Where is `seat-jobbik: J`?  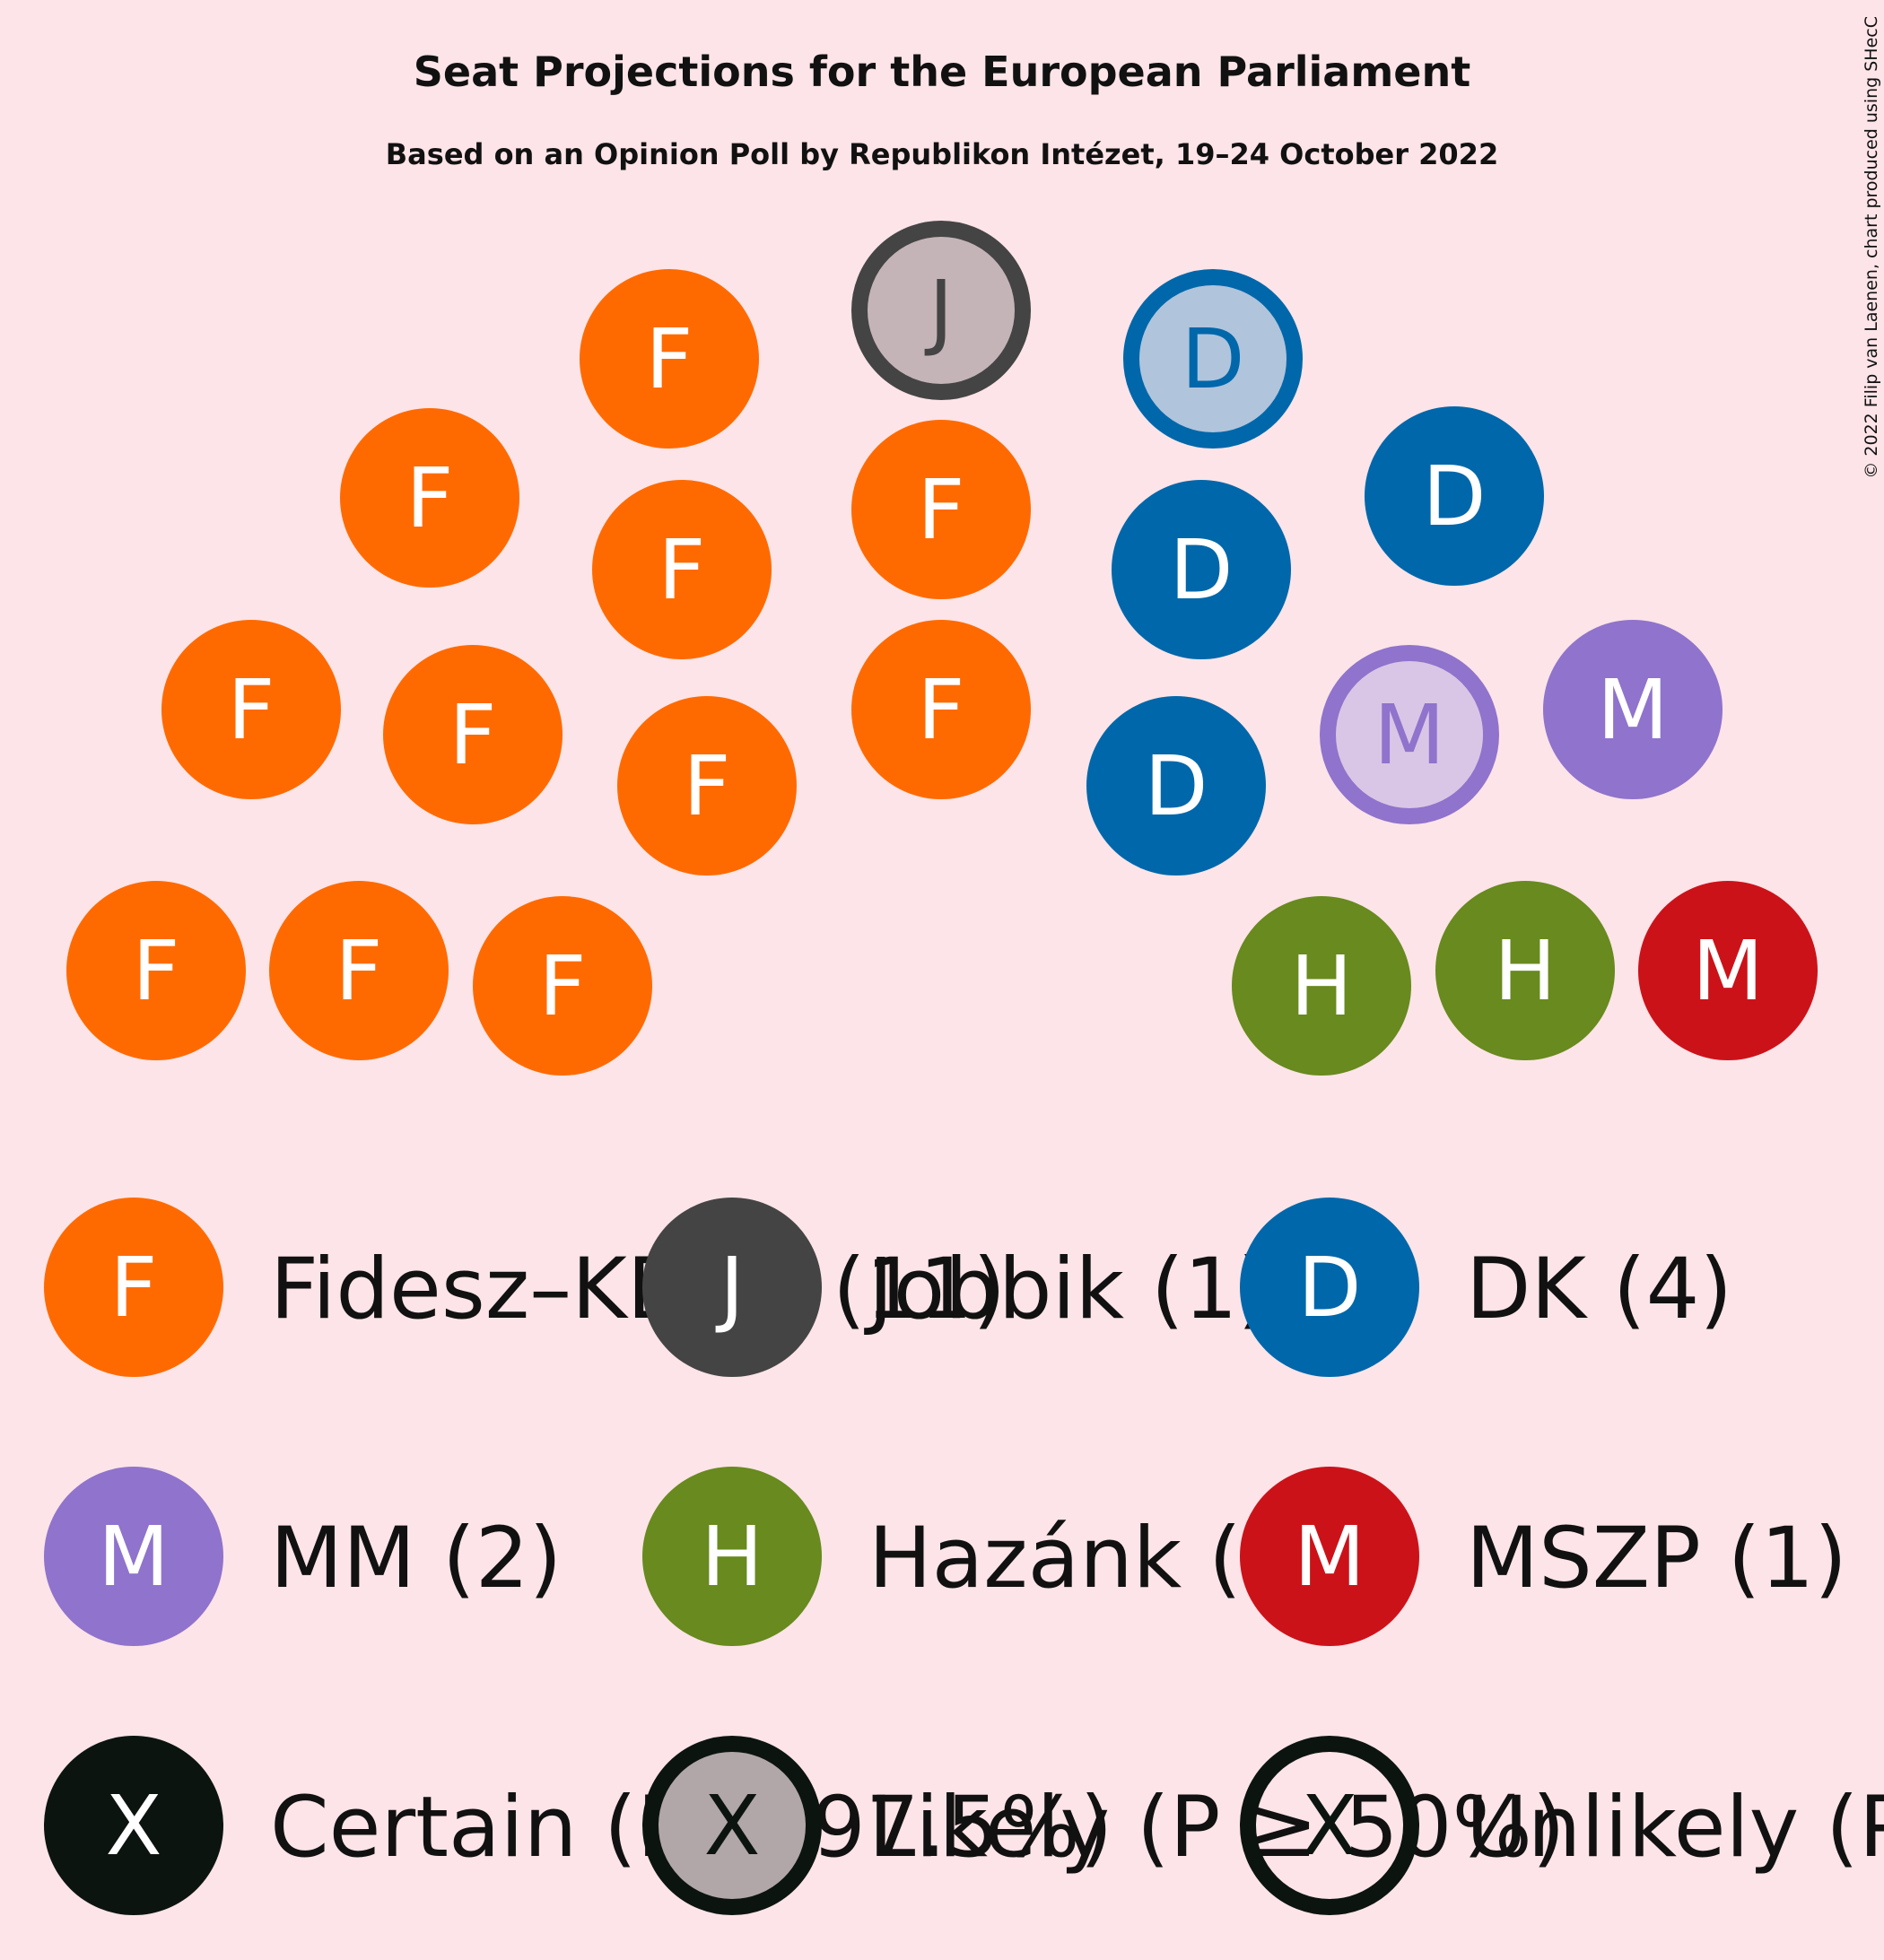 seat-jobbik: J is located at coordinates (941, 311).